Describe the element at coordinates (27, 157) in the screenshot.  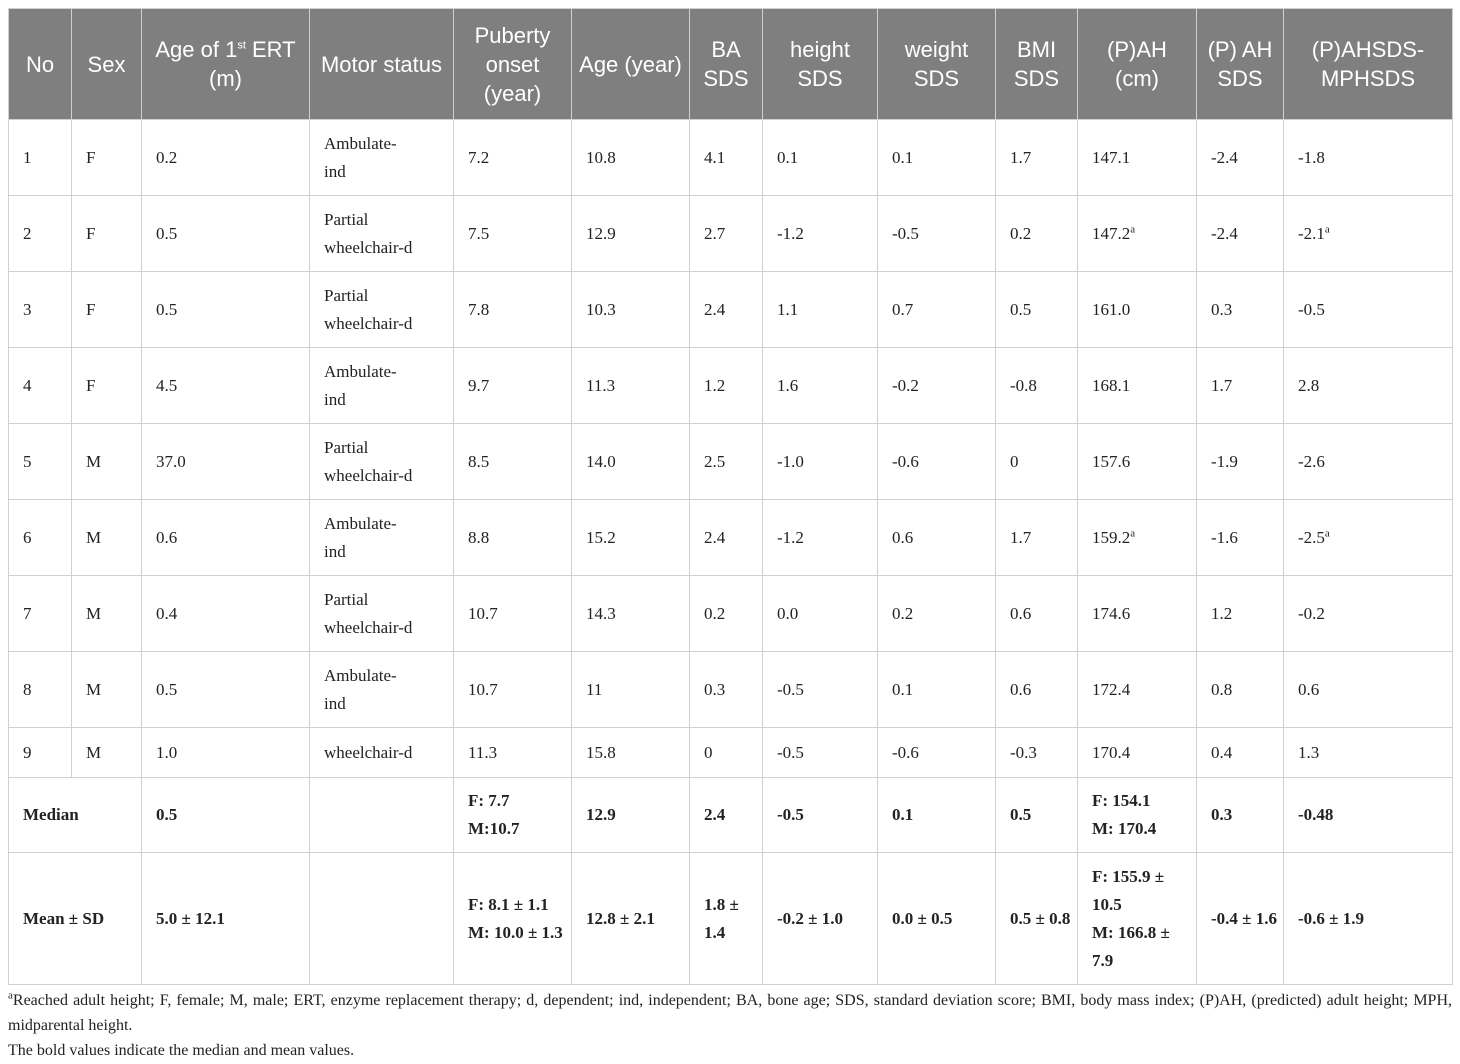
I see `cell-text: 1` at that location.